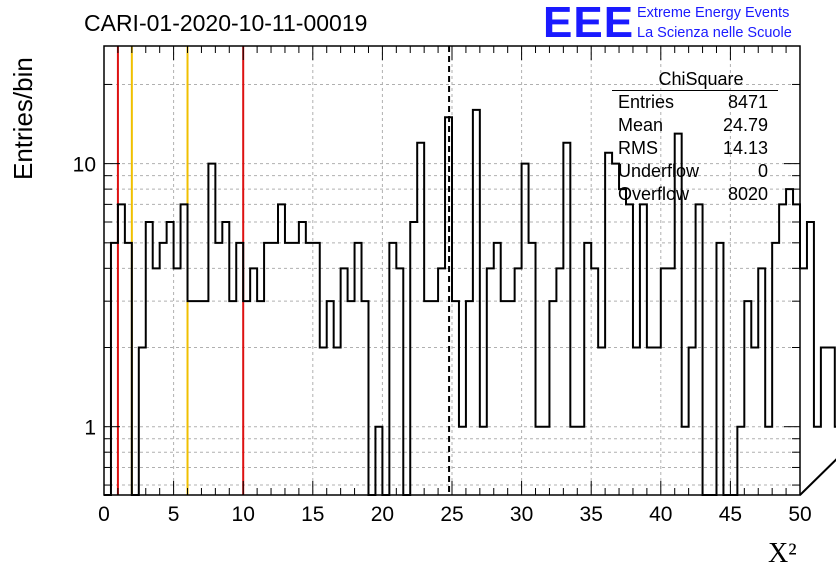  What do you see at coordinates (226, 23) in the screenshot?
I see `chart-title: CARI-01-2020-10-11-00019` at bounding box center [226, 23].